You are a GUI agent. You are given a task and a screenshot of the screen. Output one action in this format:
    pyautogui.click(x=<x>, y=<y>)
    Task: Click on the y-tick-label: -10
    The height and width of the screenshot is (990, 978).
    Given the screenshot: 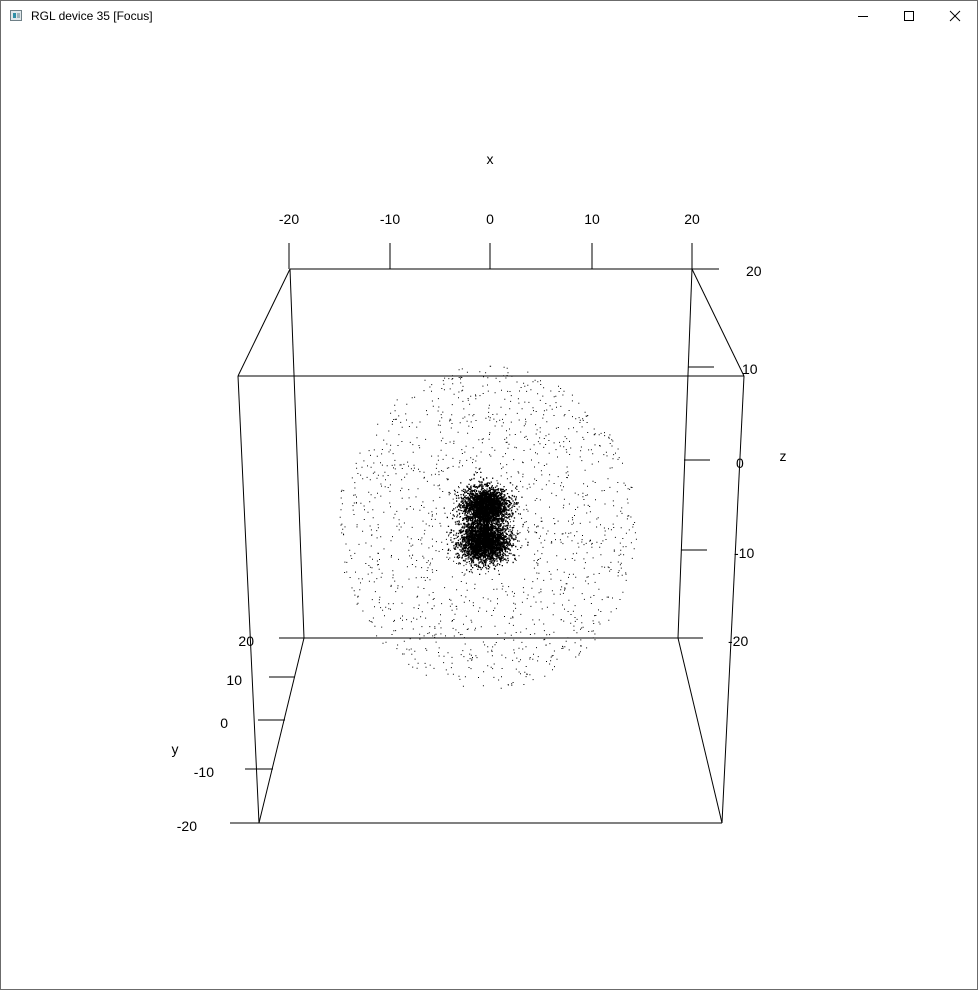 What is the action you would take?
    pyautogui.click(x=204, y=772)
    